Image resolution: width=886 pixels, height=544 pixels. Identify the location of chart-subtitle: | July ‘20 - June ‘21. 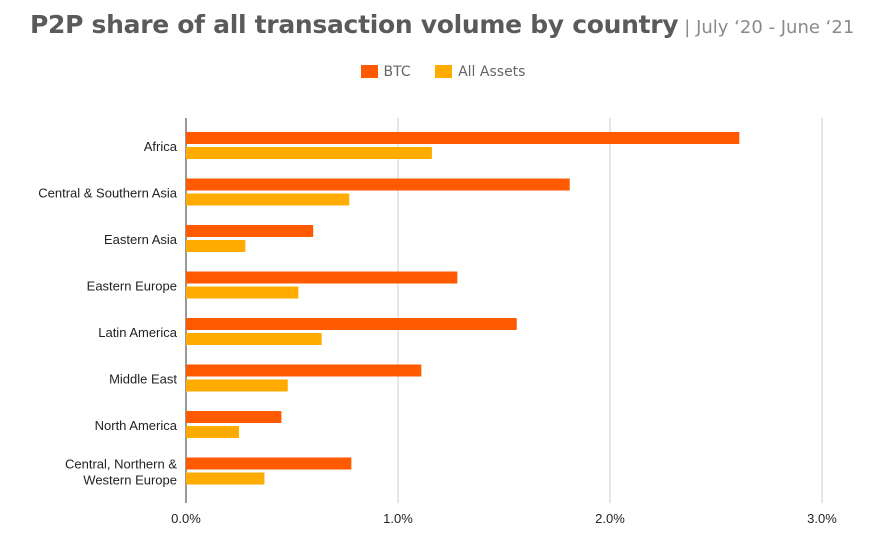
(769, 27).